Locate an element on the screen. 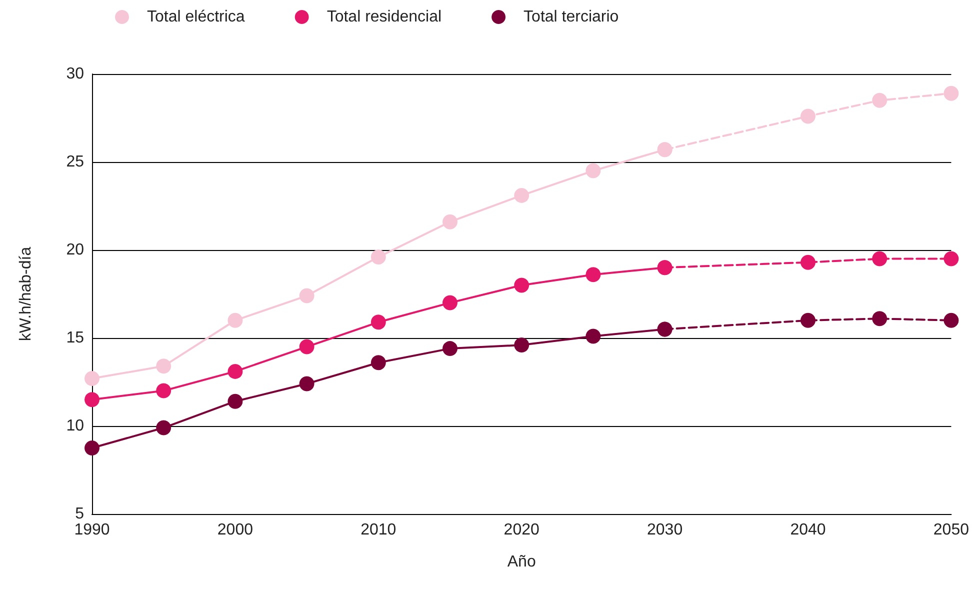 The height and width of the screenshot is (596, 972). x-tick-label: 2050 is located at coordinates (951, 530).